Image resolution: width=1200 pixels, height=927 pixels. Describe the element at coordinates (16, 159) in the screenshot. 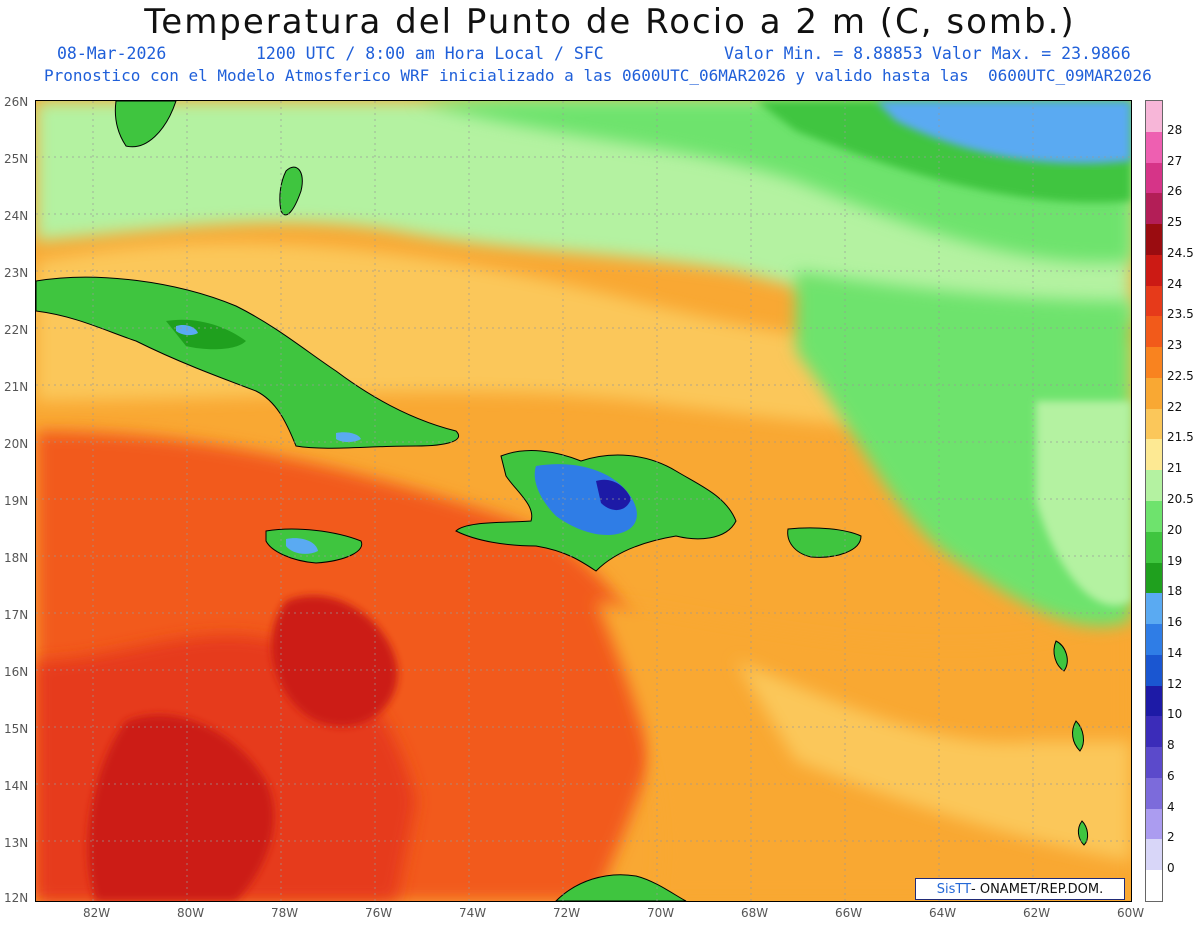

I see `lat-label-25n: 25N` at that location.